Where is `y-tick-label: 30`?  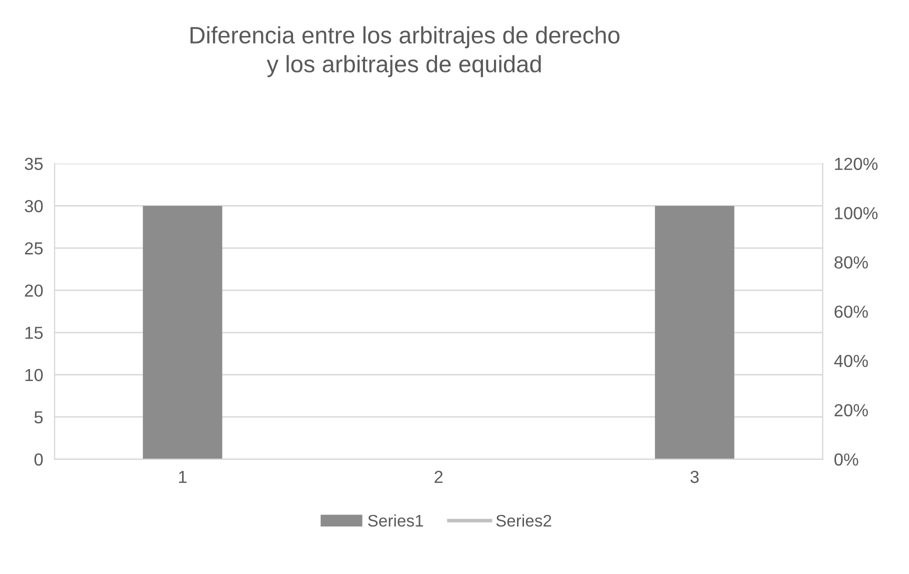
y-tick-label: 30 is located at coordinates (33, 206).